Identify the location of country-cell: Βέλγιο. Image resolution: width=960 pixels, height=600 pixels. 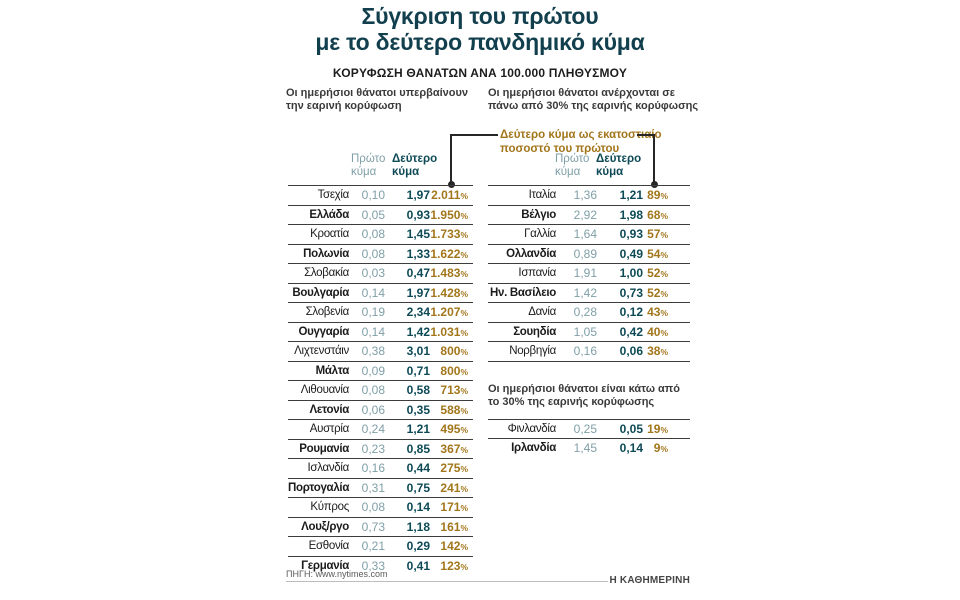
(538, 214).